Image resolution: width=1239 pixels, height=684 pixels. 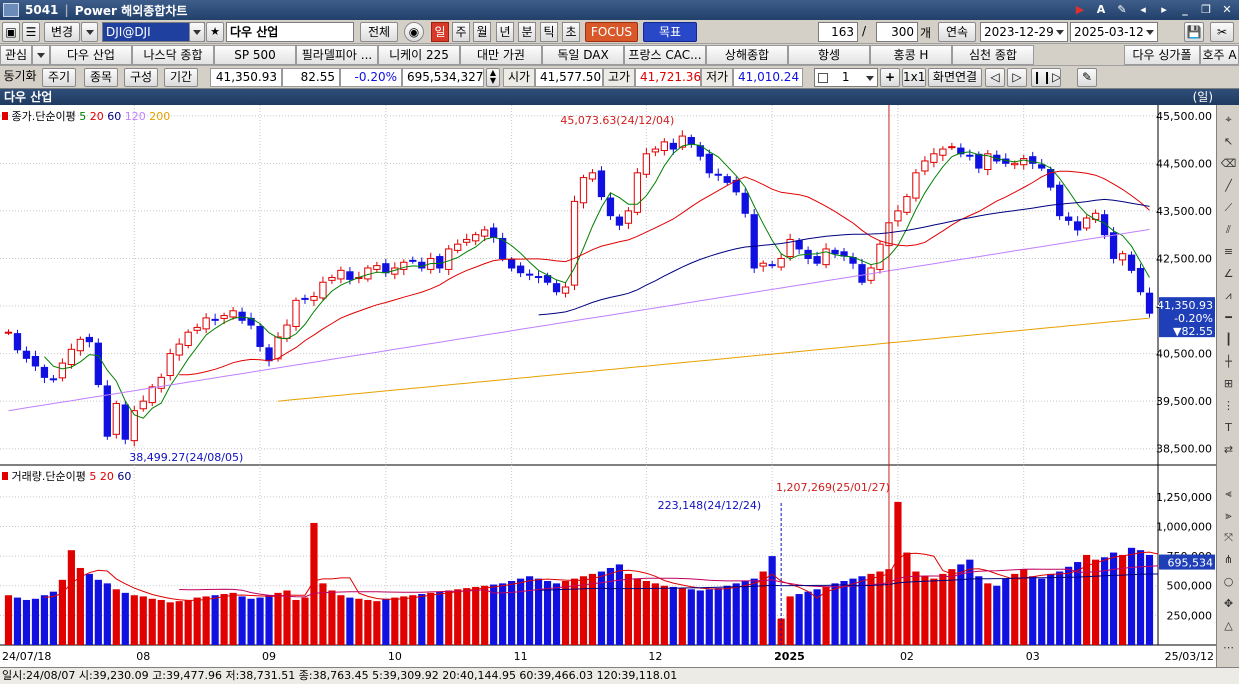 What do you see at coordinates (1206, 9) in the screenshot?
I see `restore-icon: ❐` at bounding box center [1206, 9].